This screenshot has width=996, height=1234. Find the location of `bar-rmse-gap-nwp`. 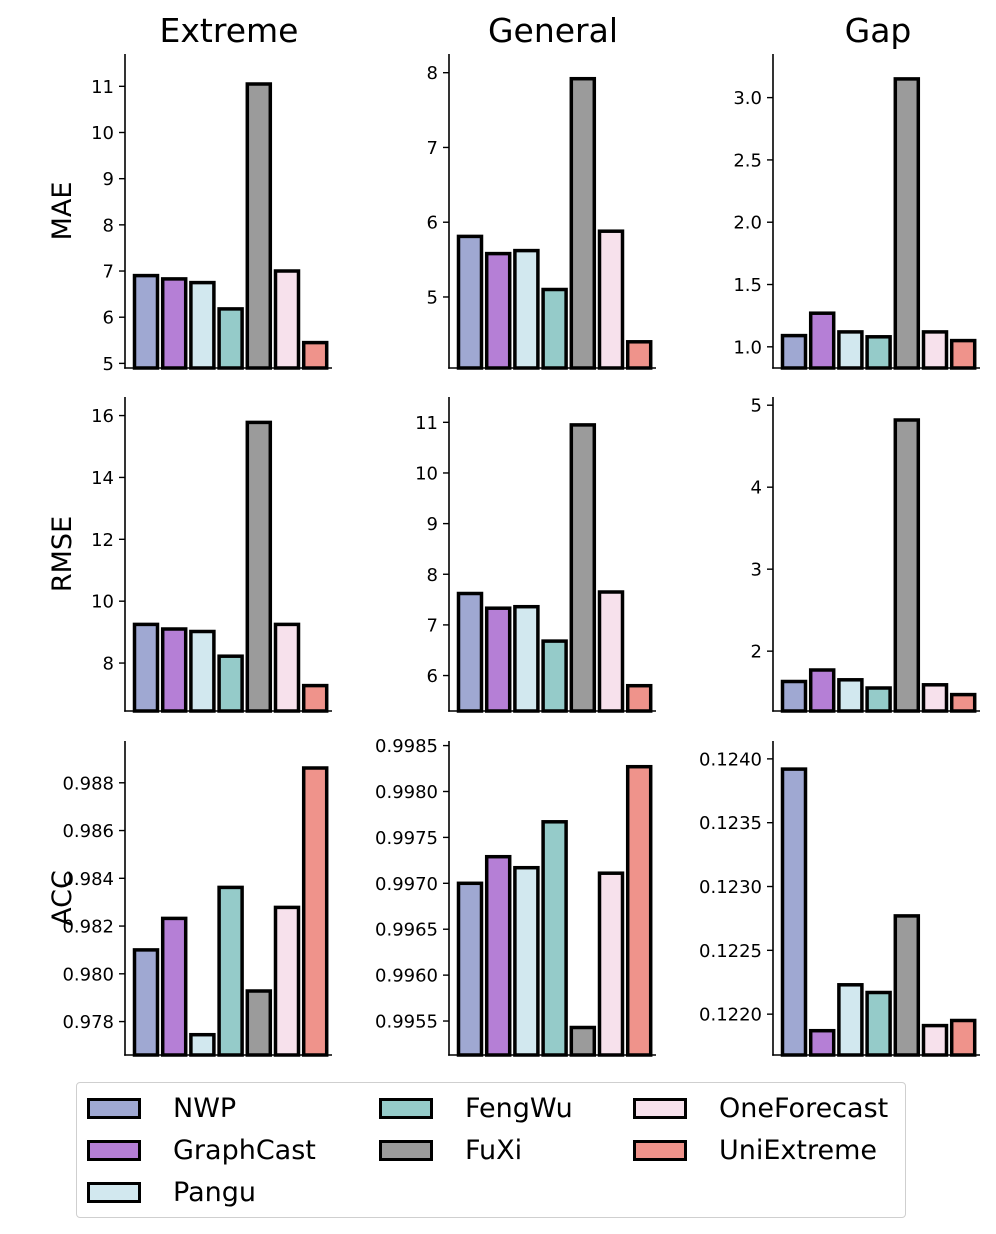

bar-rmse-gap-nwp is located at coordinates (794, 696).